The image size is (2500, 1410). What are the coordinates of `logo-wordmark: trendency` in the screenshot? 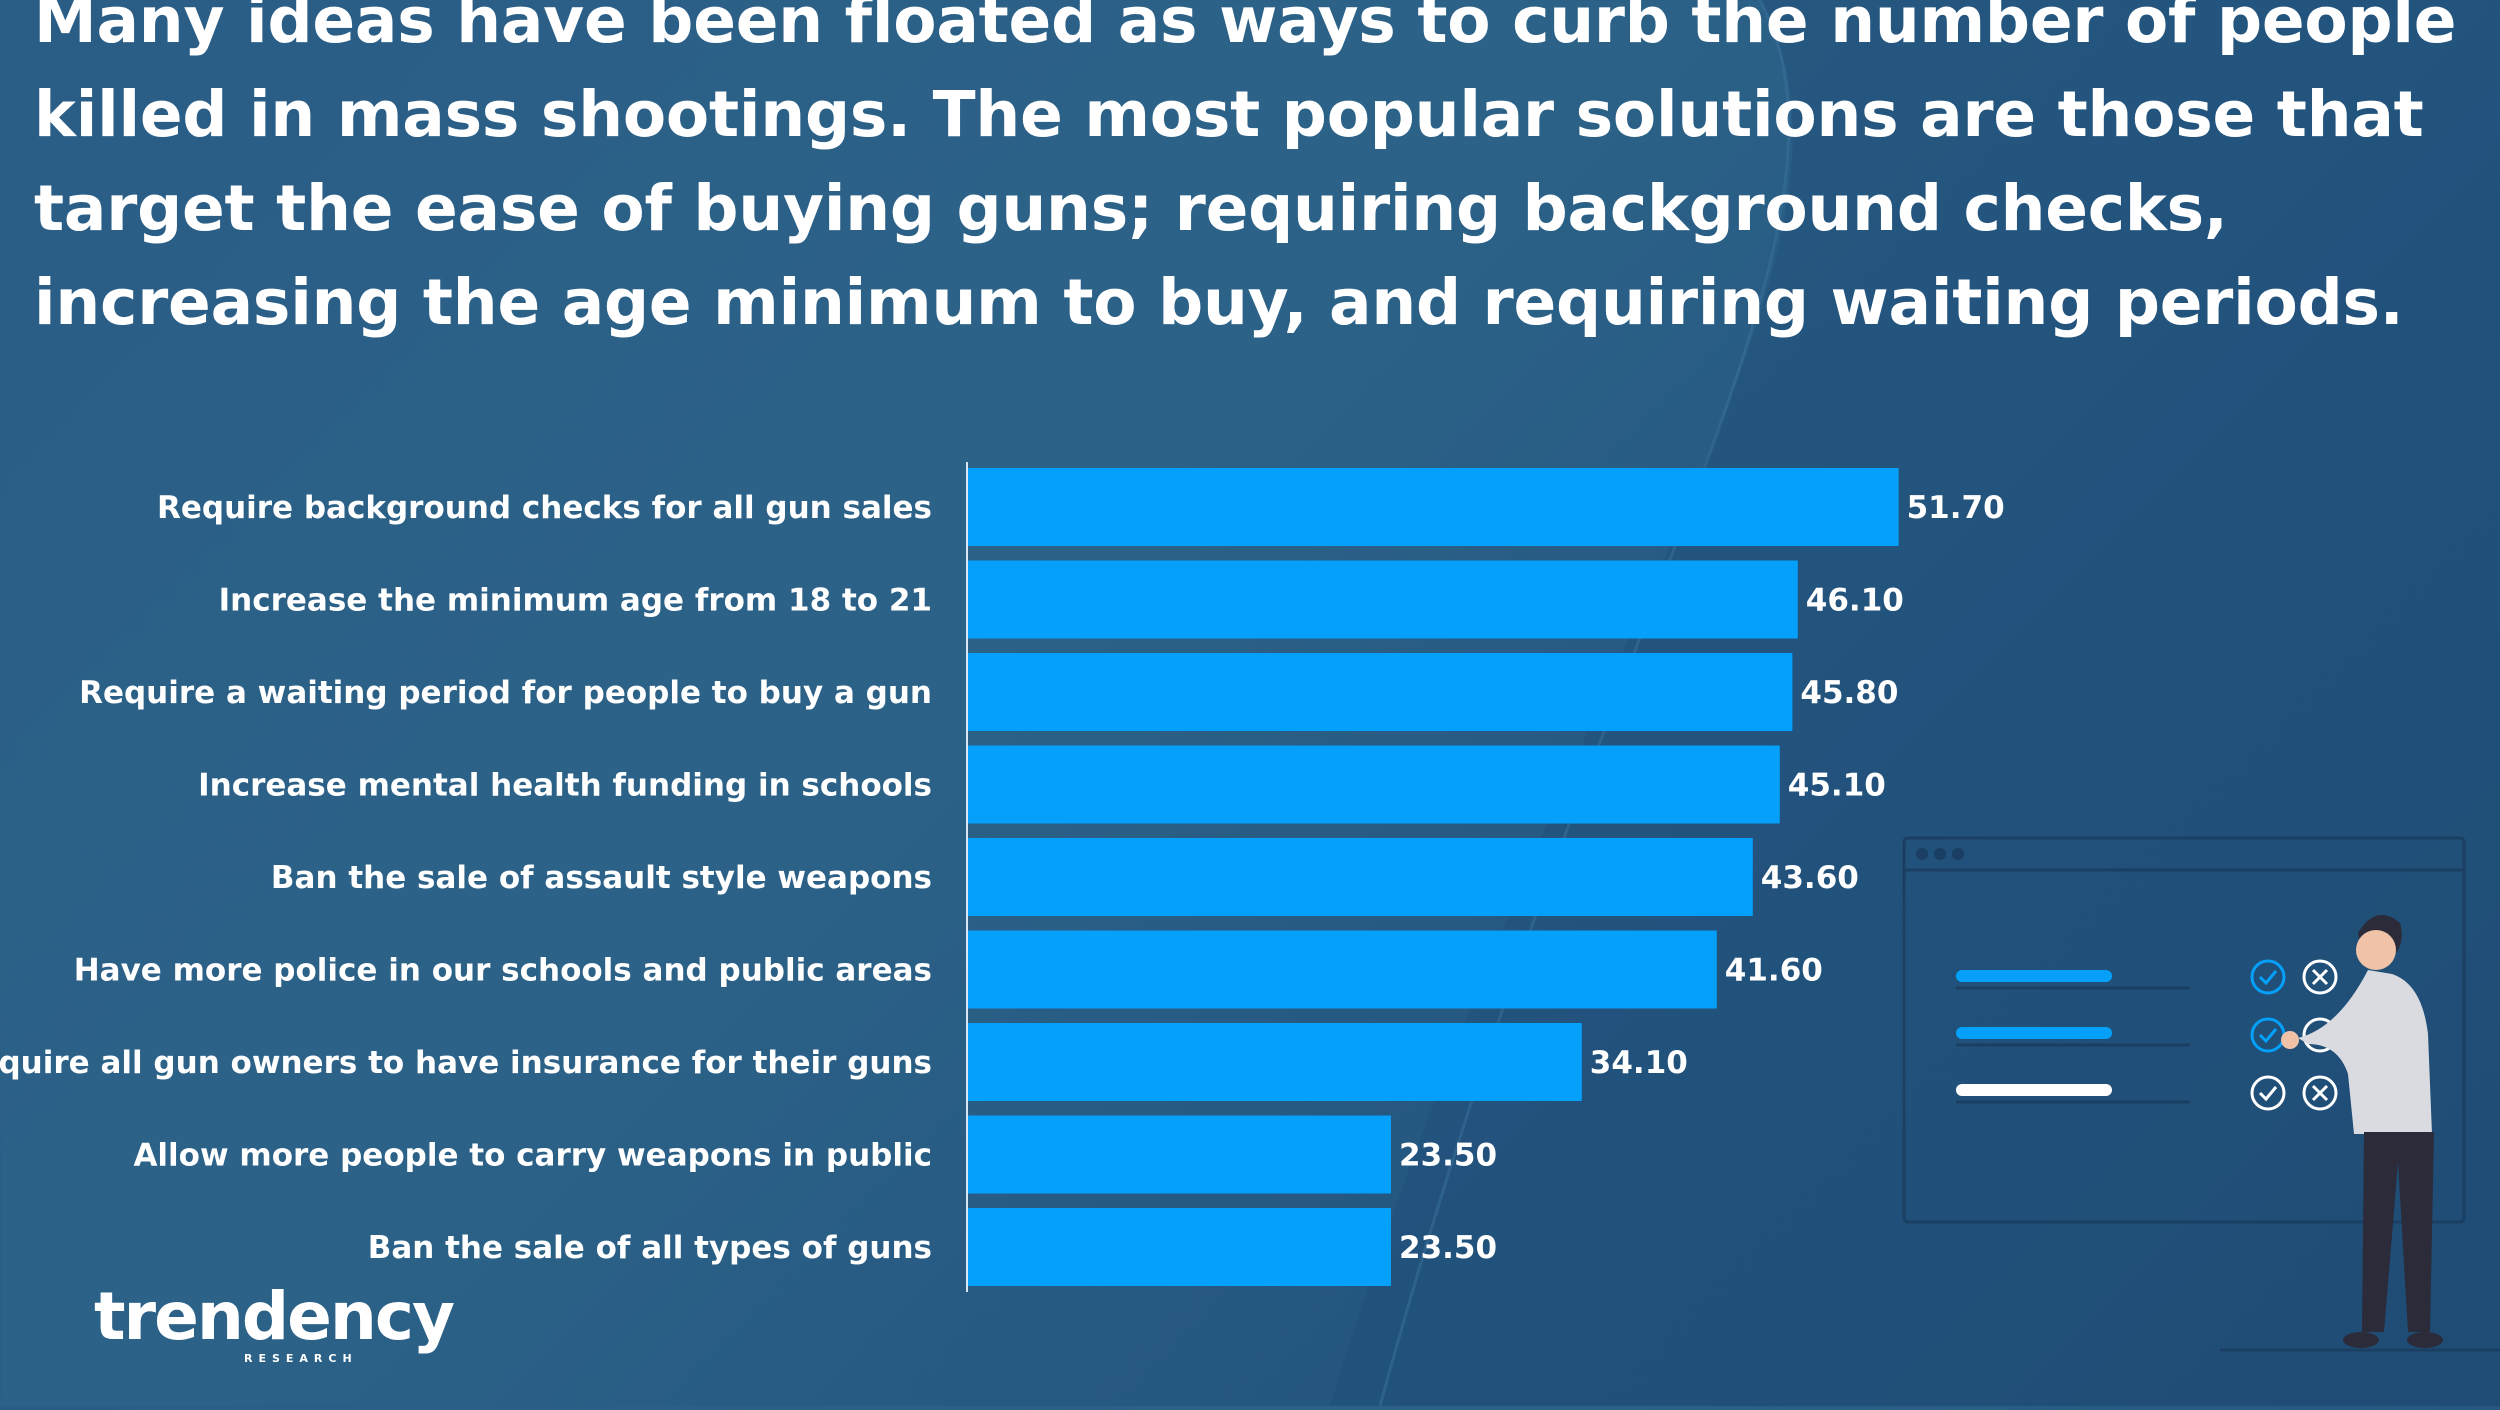 It's located at (274, 1316).